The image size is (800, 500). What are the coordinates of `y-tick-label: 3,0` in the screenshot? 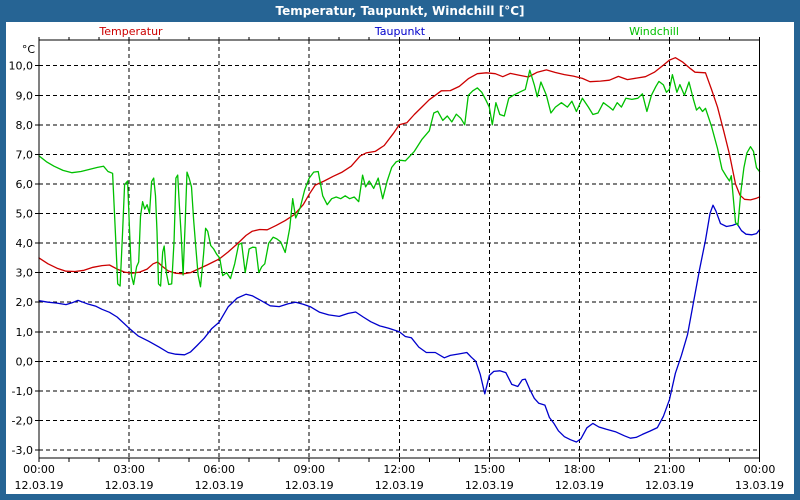 It's located at (25, 273).